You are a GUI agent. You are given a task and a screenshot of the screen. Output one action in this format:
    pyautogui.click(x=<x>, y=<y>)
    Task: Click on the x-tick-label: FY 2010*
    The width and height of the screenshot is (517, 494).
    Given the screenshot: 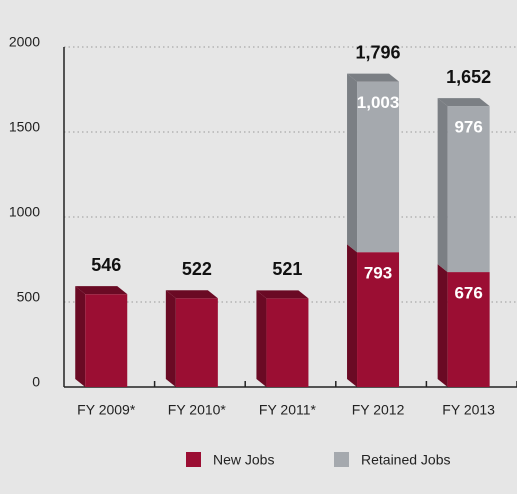 What is the action you would take?
    pyautogui.click(x=197, y=410)
    